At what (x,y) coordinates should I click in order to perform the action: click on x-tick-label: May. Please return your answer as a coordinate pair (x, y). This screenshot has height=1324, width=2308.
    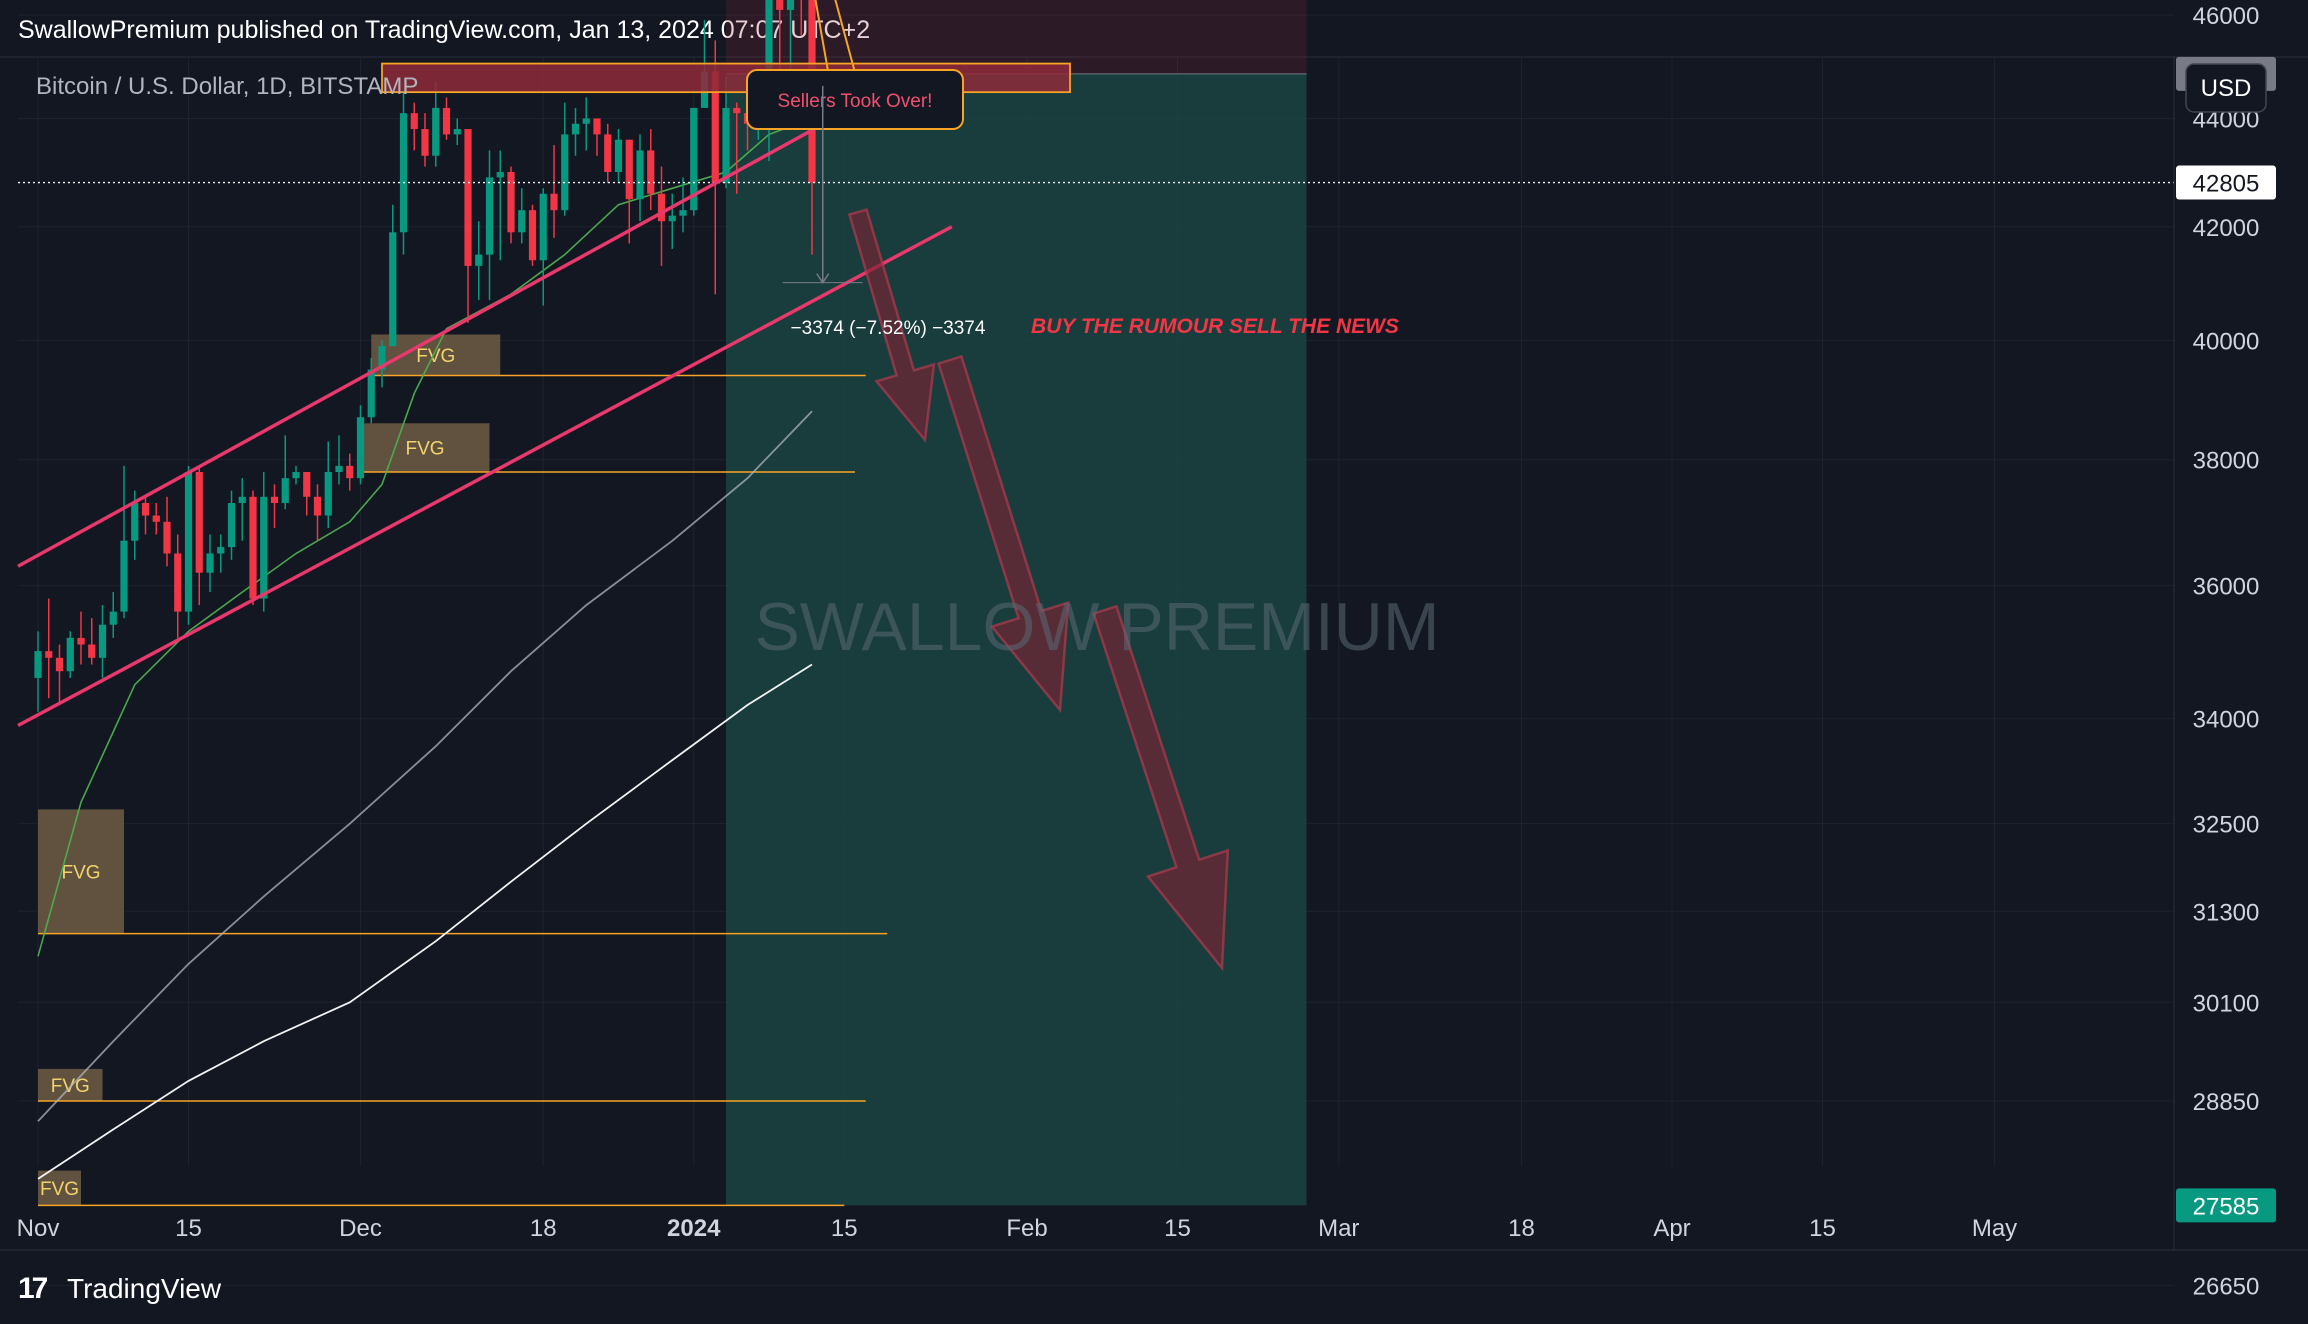
    Looking at the image, I should click on (1994, 1228).